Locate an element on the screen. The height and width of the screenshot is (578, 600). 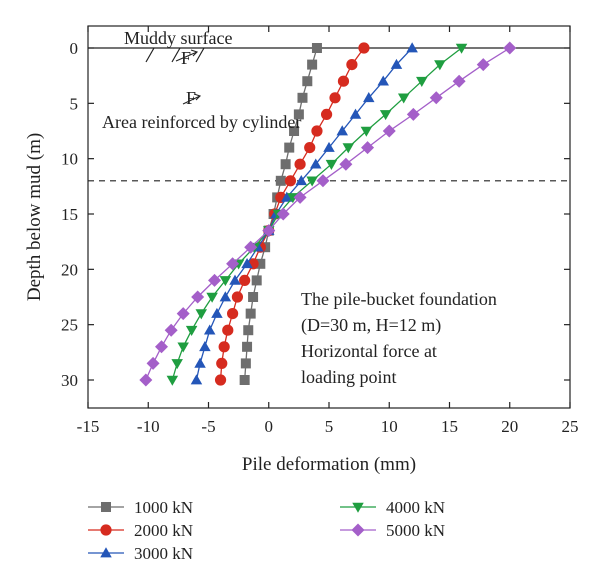
x-tick-label: -5 is located at coordinates (208, 426).